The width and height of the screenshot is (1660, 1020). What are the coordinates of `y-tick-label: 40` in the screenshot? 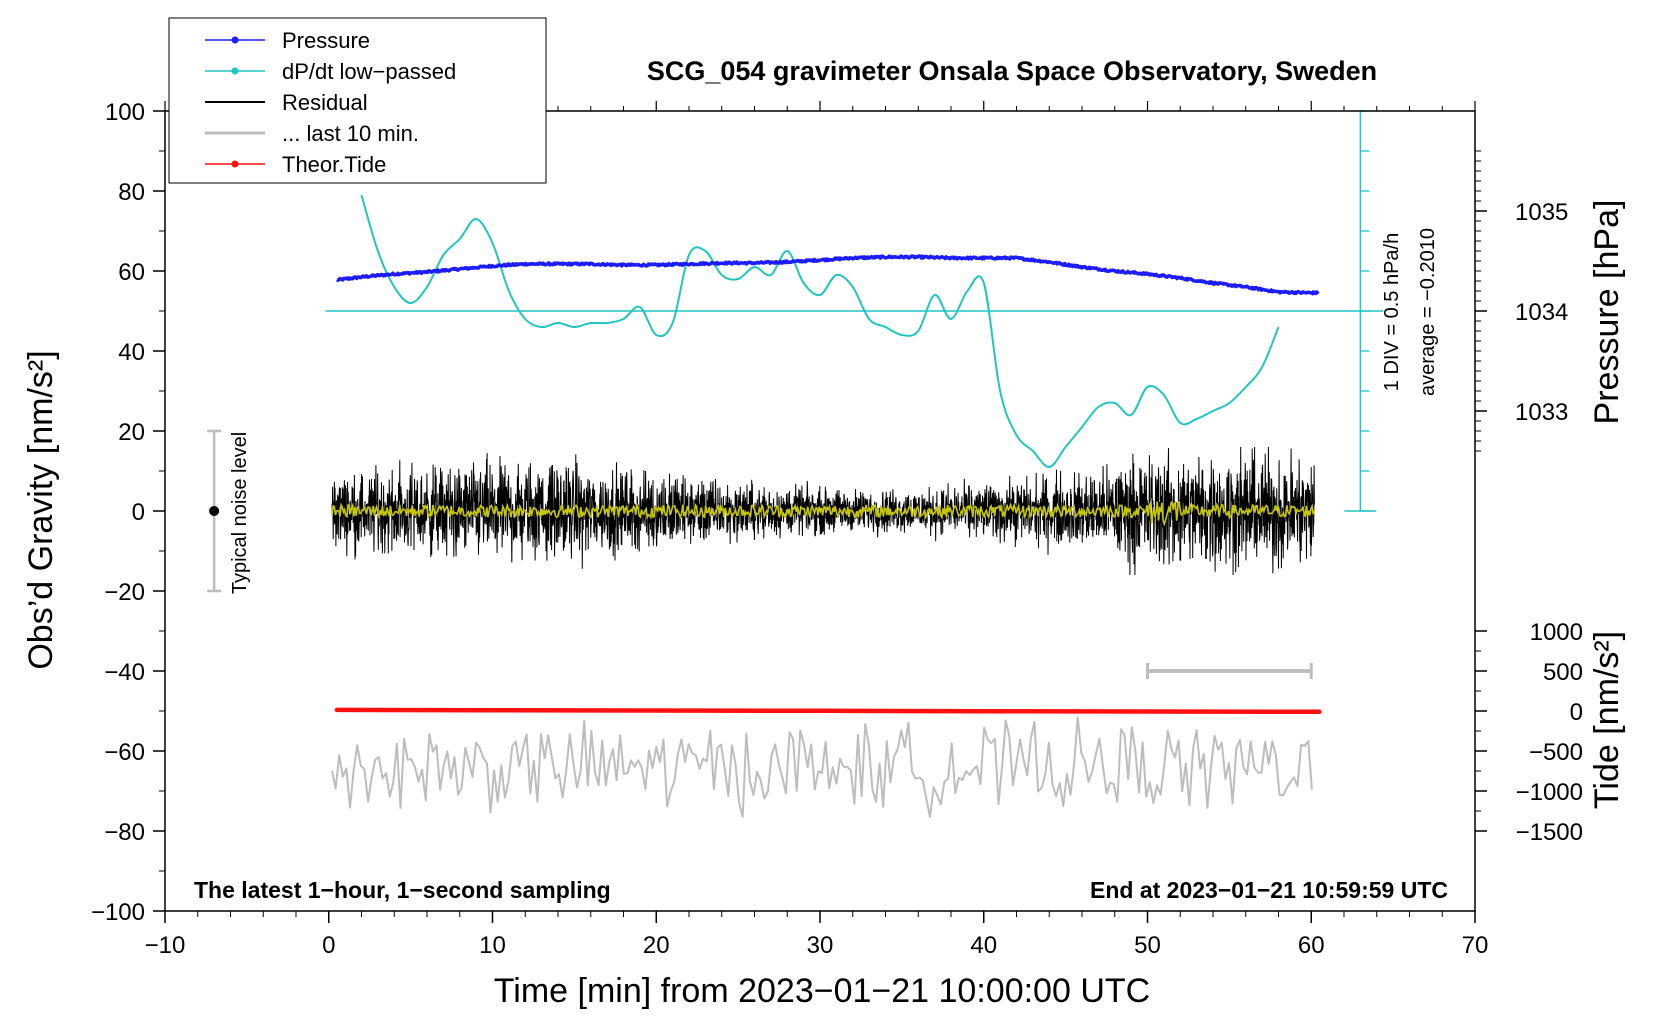 It's located at (131, 352).